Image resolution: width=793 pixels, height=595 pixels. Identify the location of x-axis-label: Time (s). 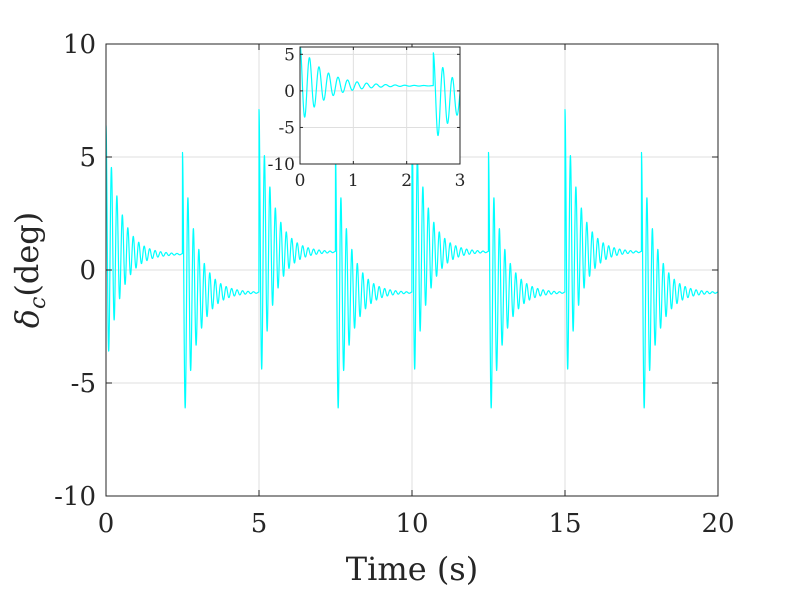
(412, 569).